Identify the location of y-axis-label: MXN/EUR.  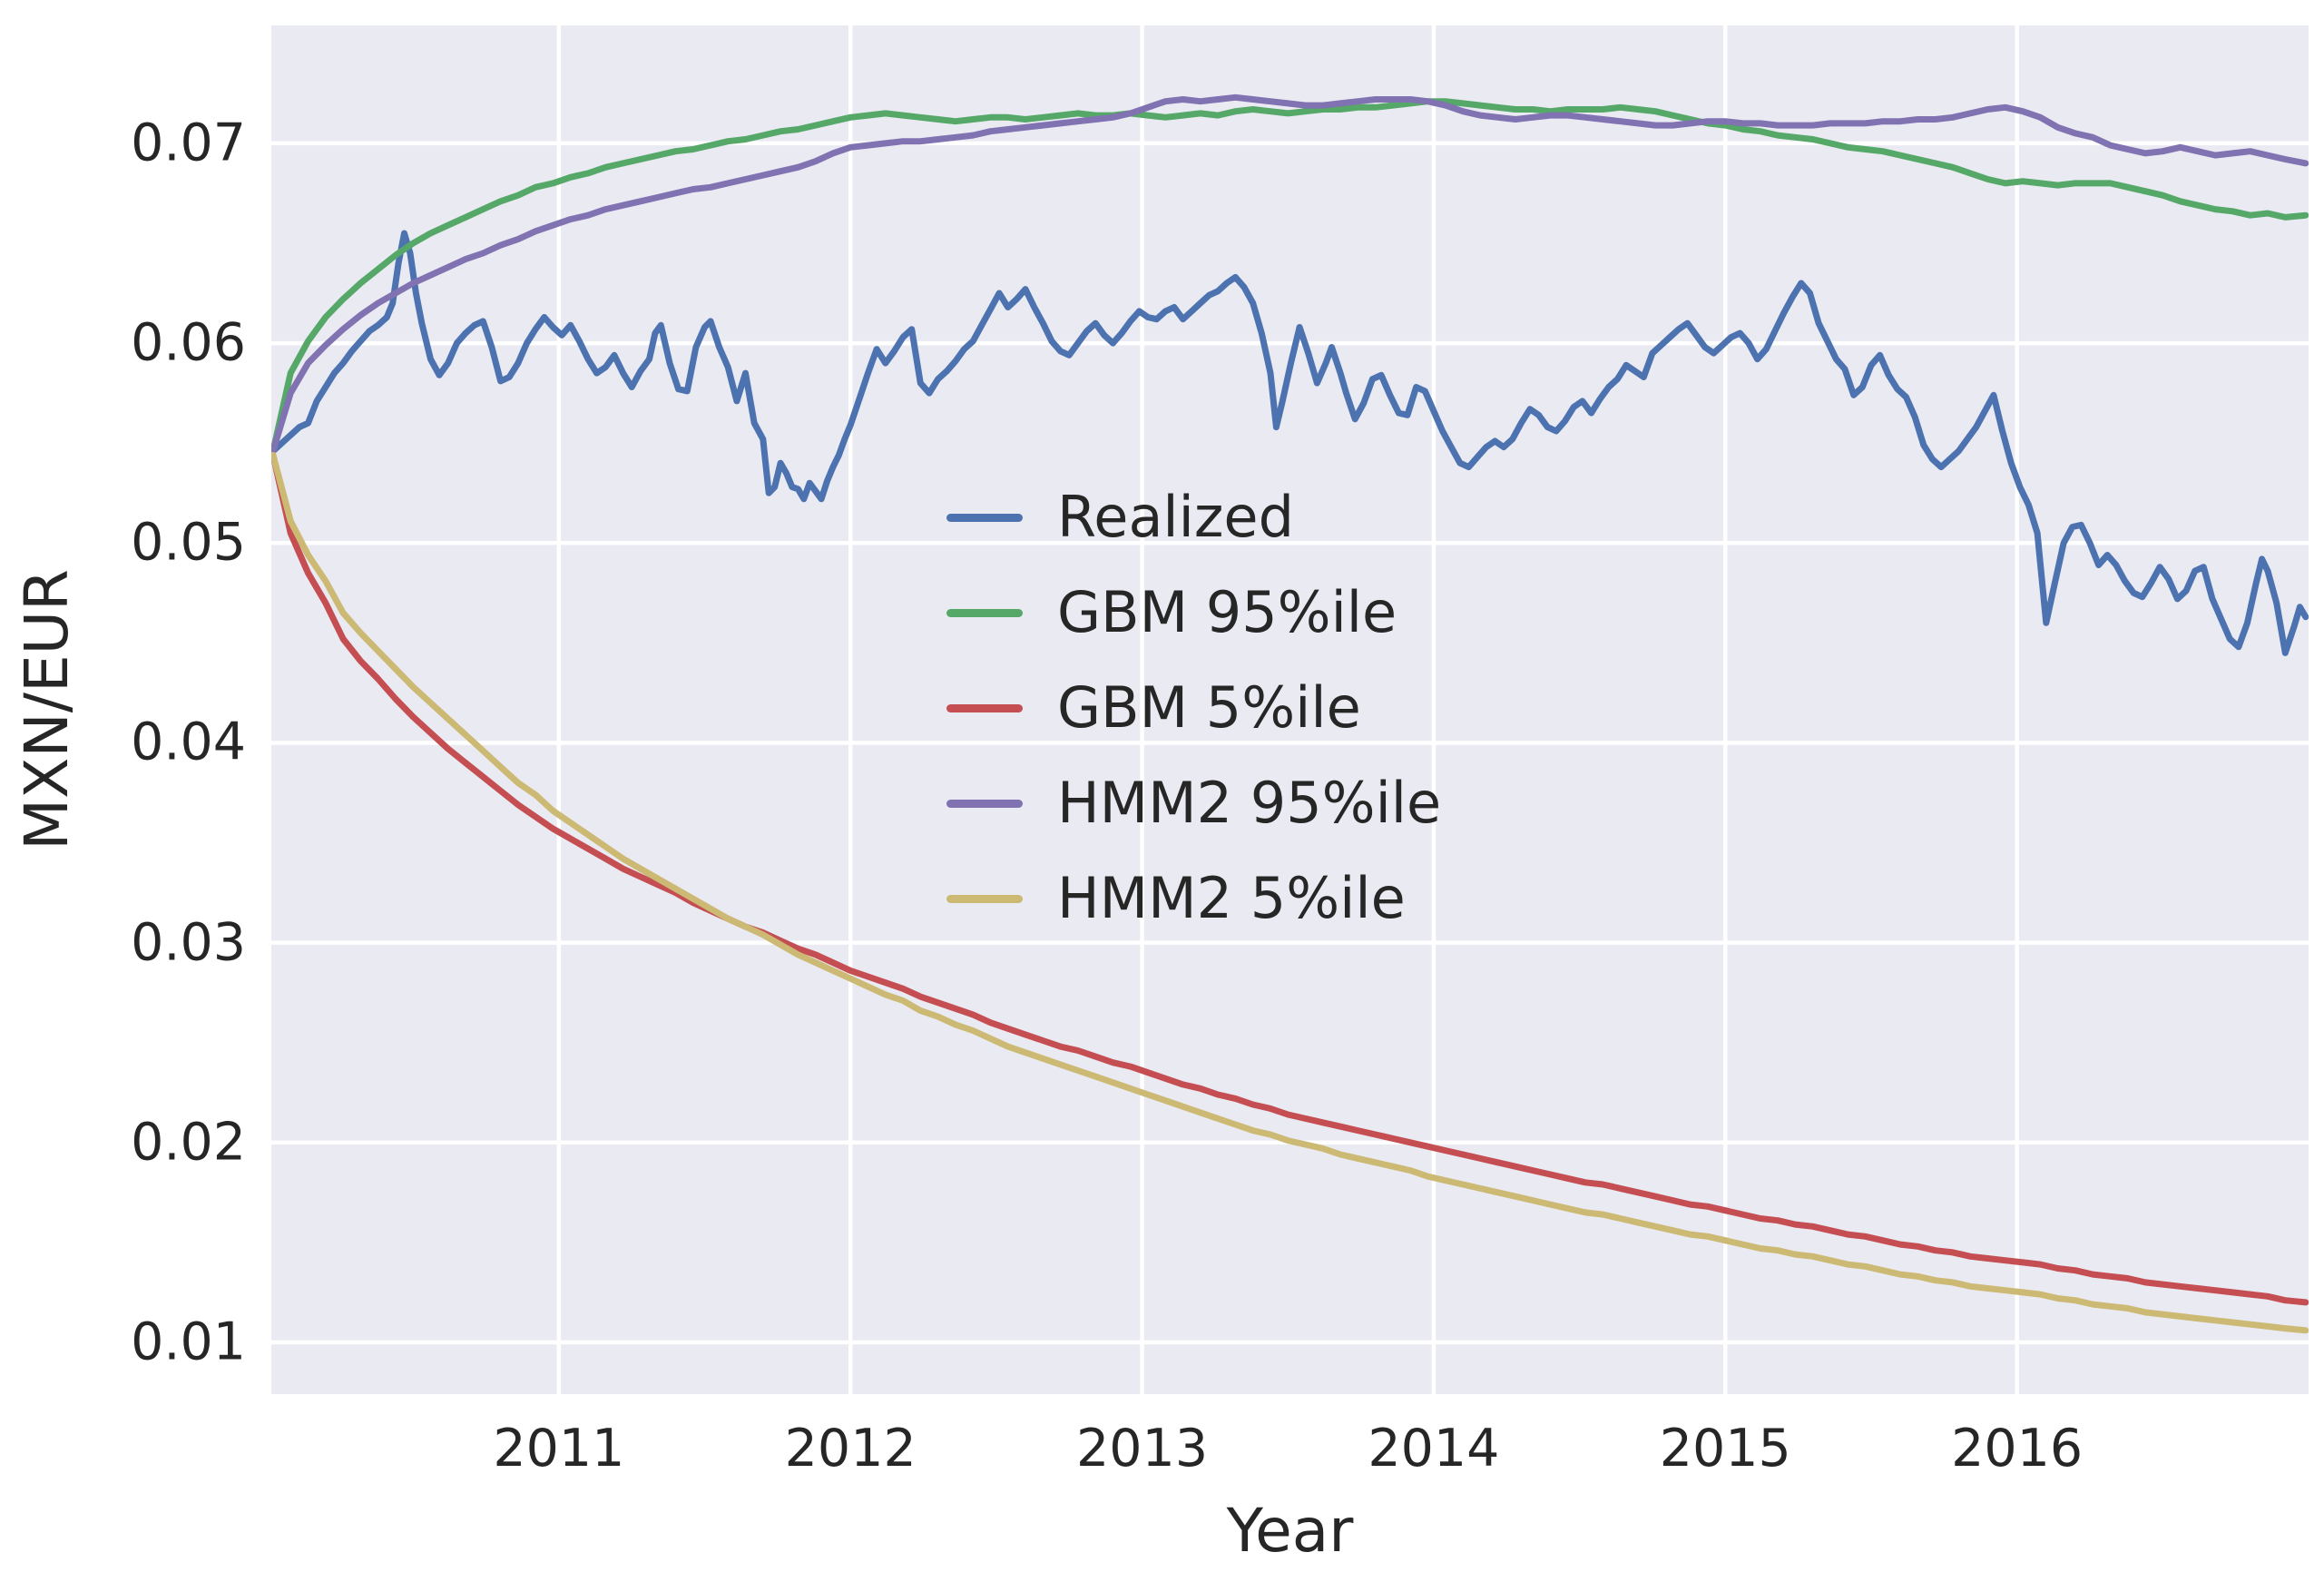
(47, 709).